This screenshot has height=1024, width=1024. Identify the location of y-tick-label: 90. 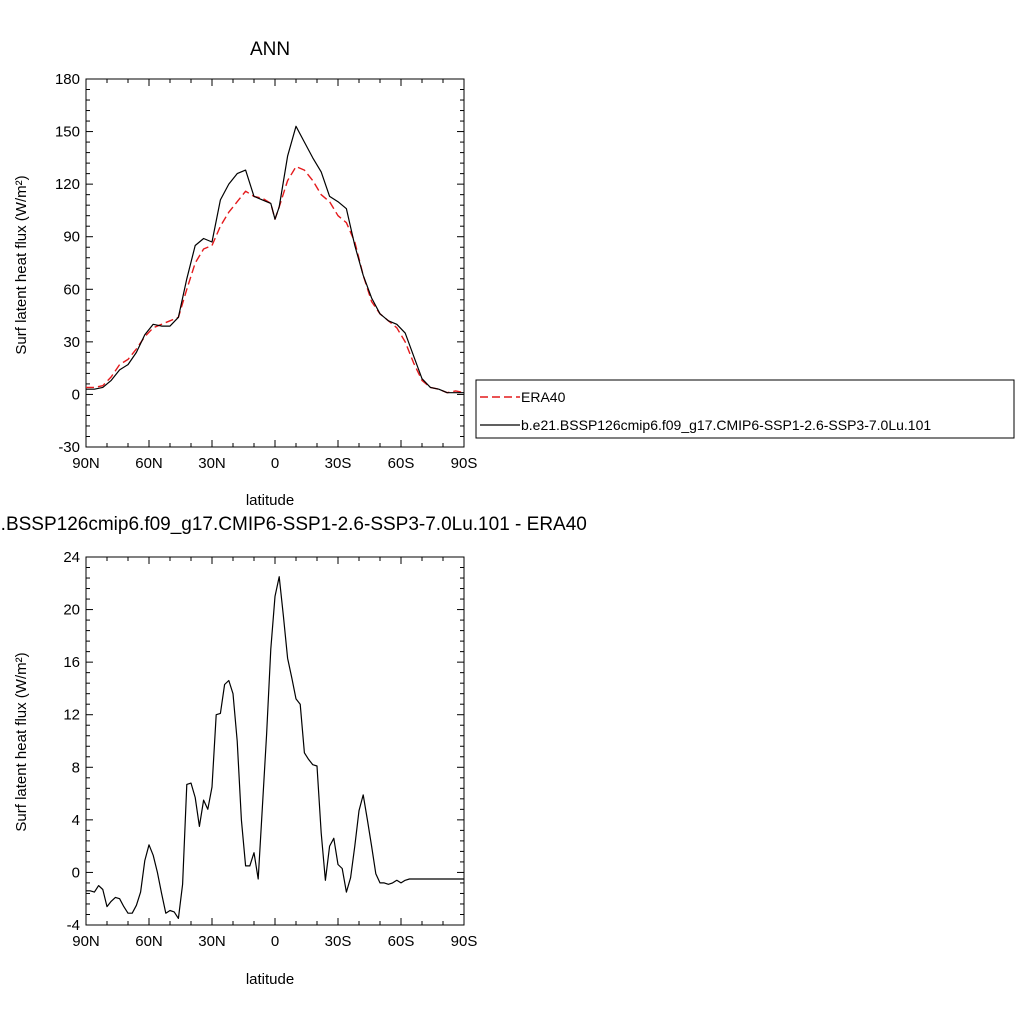
(71, 237).